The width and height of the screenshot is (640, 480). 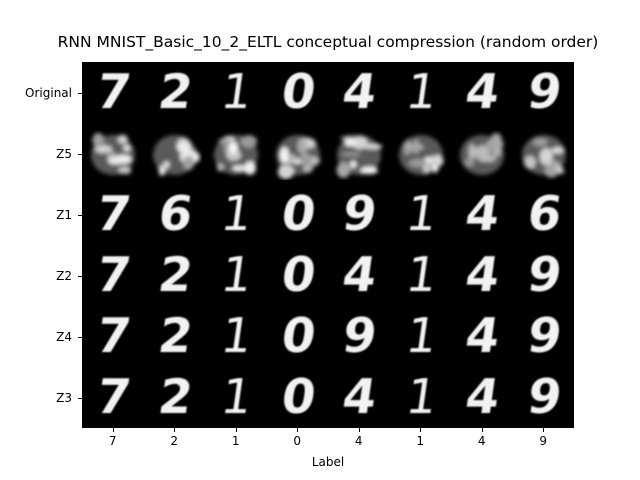 What do you see at coordinates (112, 441) in the screenshot?
I see `column-label: 7` at bounding box center [112, 441].